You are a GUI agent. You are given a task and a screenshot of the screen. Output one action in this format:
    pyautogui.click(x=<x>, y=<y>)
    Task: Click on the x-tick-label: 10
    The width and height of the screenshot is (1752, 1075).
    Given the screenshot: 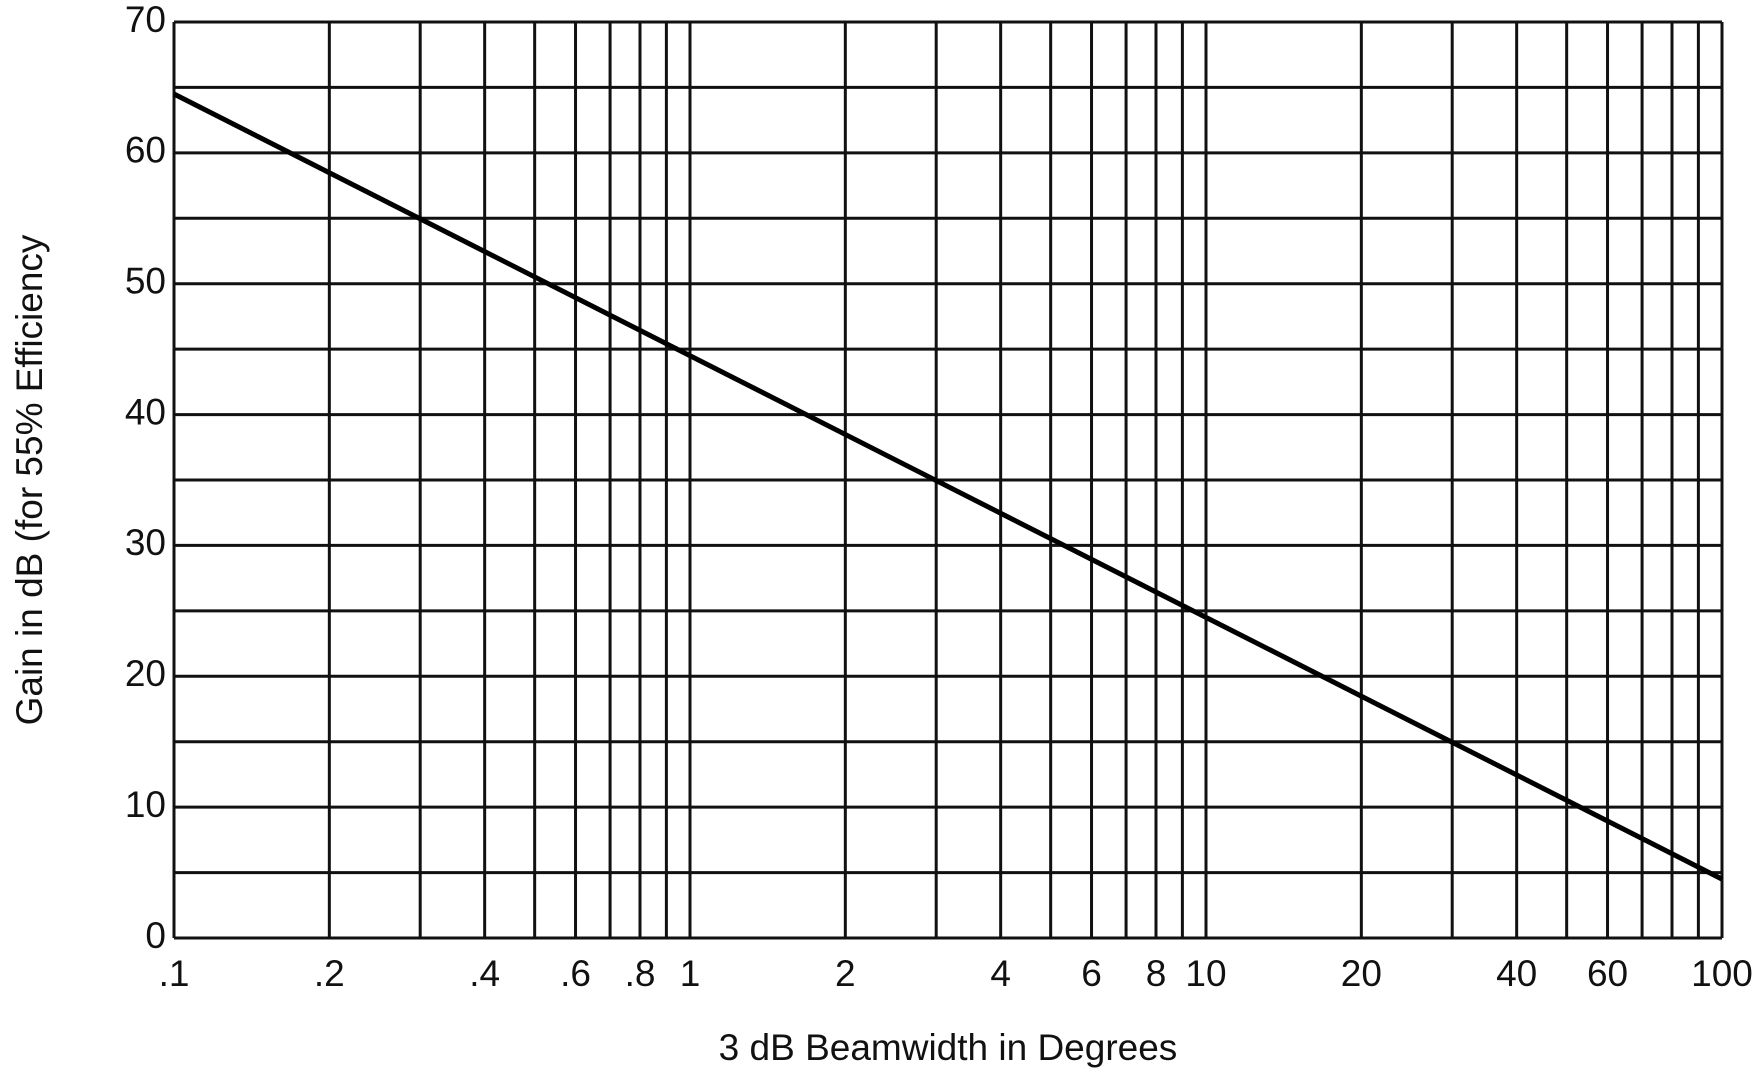 What is the action you would take?
    pyautogui.click(x=1205, y=973)
    